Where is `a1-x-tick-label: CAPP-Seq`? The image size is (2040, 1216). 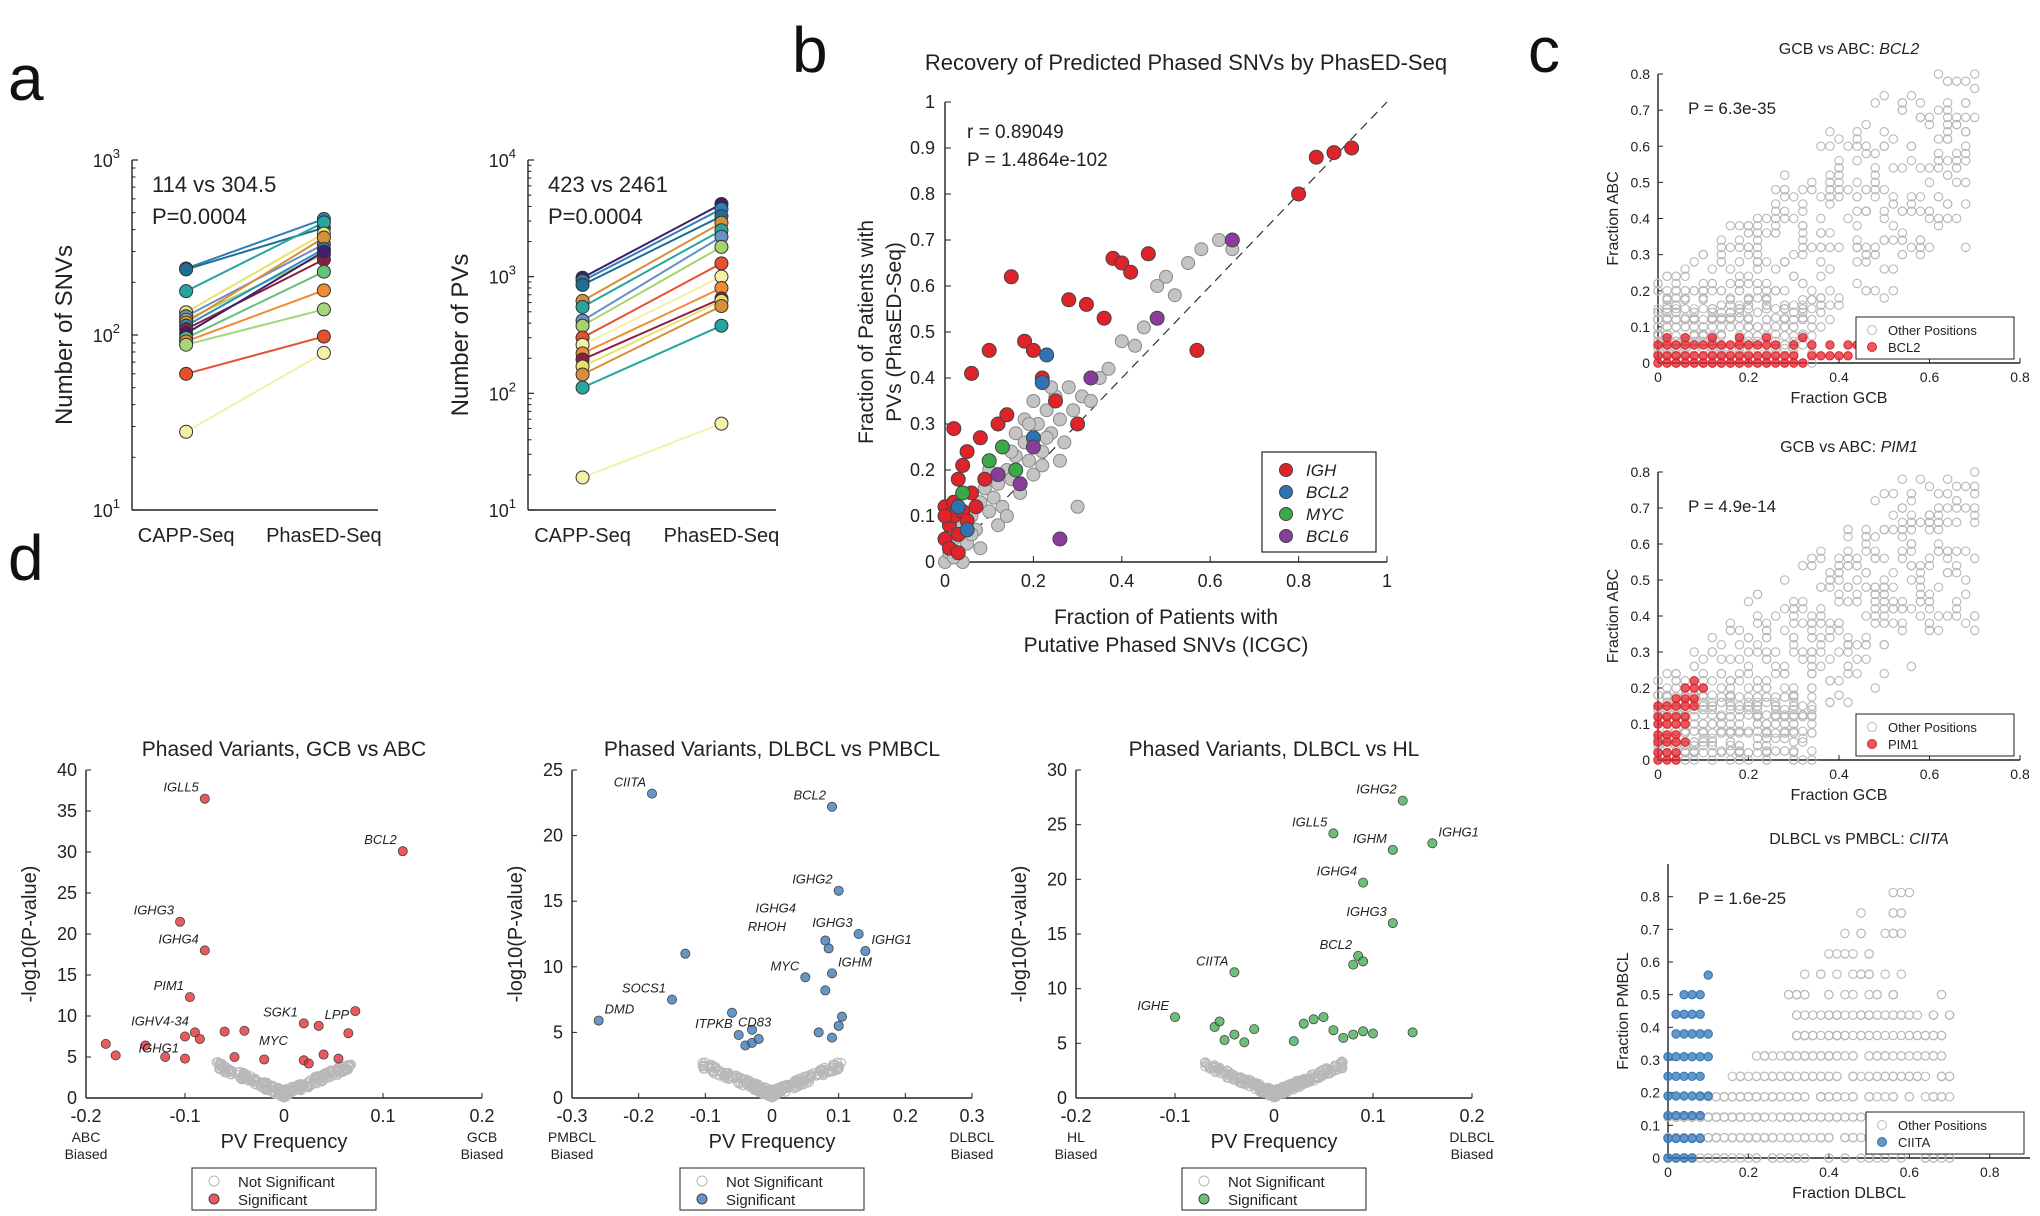 a1-x-tick-label: CAPP-Seq is located at coordinates (186, 536).